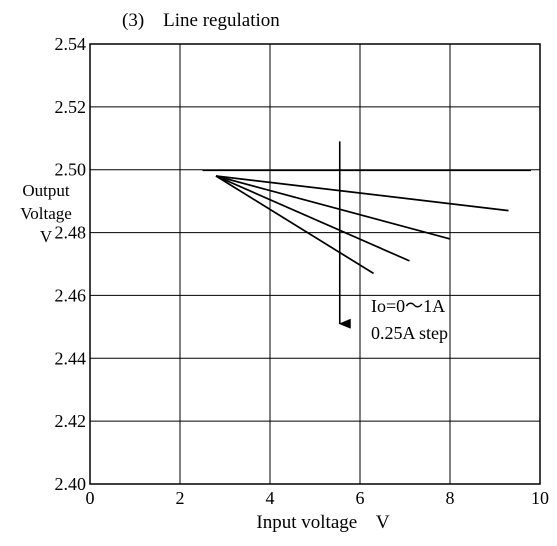  What do you see at coordinates (540, 498) in the screenshot?
I see `x-tick-label: 10` at bounding box center [540, 498].